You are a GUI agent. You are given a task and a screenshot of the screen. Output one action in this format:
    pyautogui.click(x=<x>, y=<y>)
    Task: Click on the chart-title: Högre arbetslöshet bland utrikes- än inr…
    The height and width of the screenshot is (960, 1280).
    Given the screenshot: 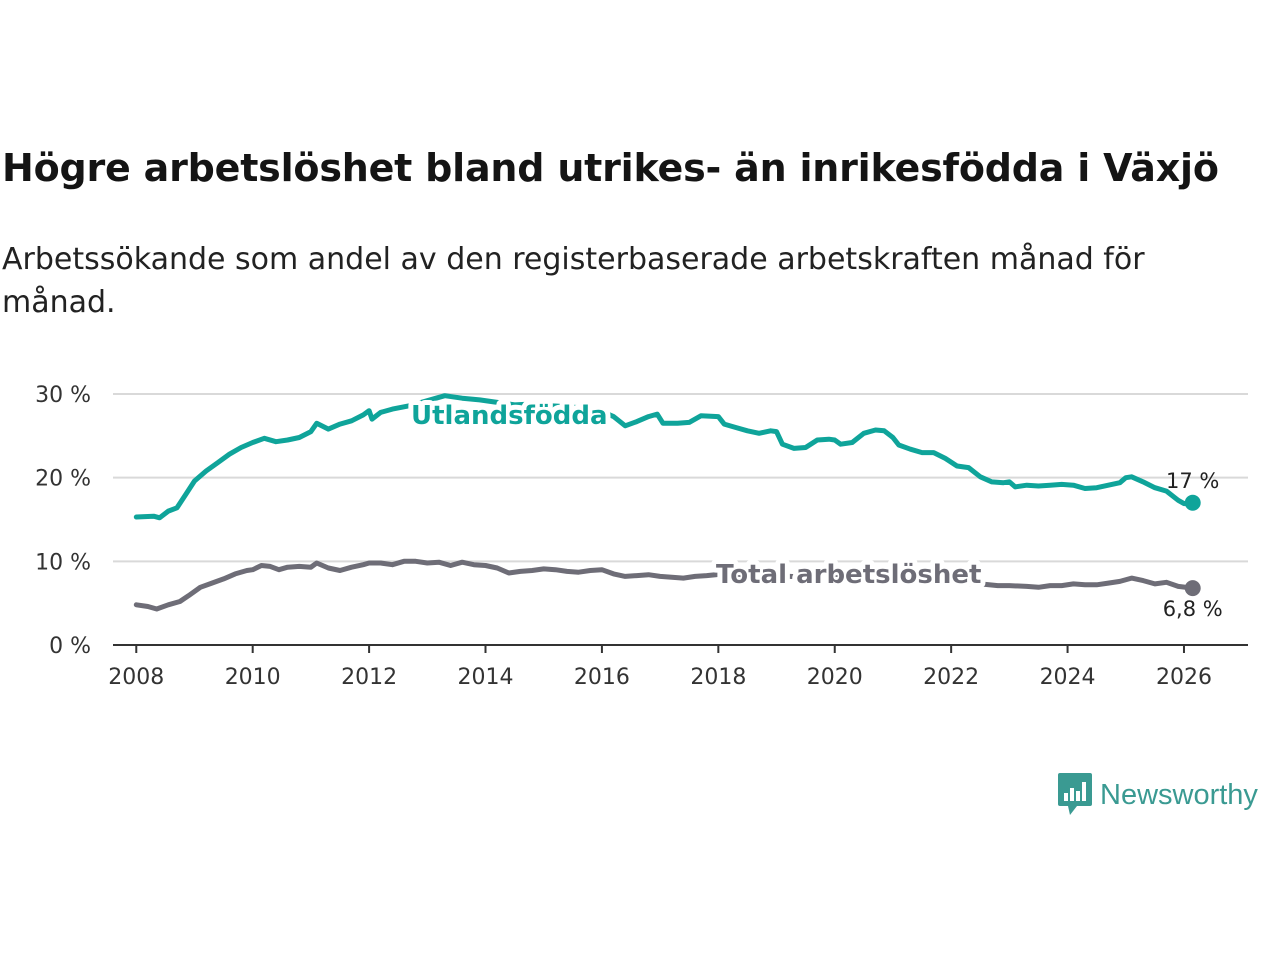 What is the action you would take?
    pyautogui.click(x=610, y=168)
    